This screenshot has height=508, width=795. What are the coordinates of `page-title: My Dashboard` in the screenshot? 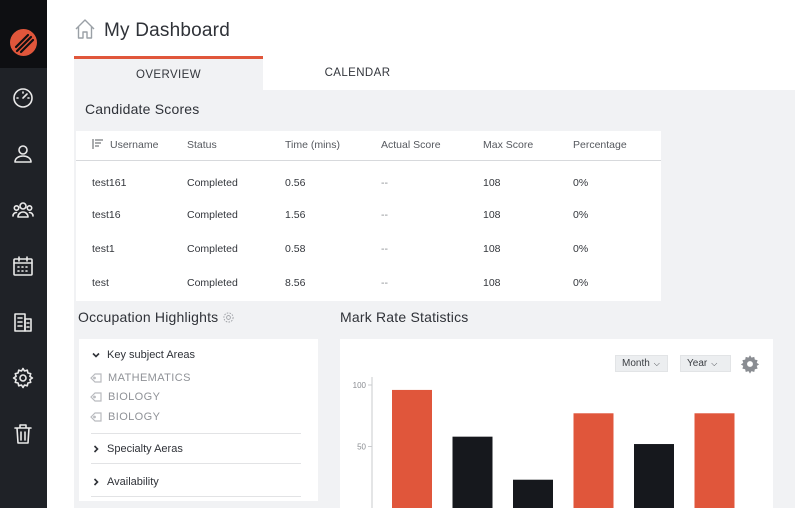 It's located at (167, 30).